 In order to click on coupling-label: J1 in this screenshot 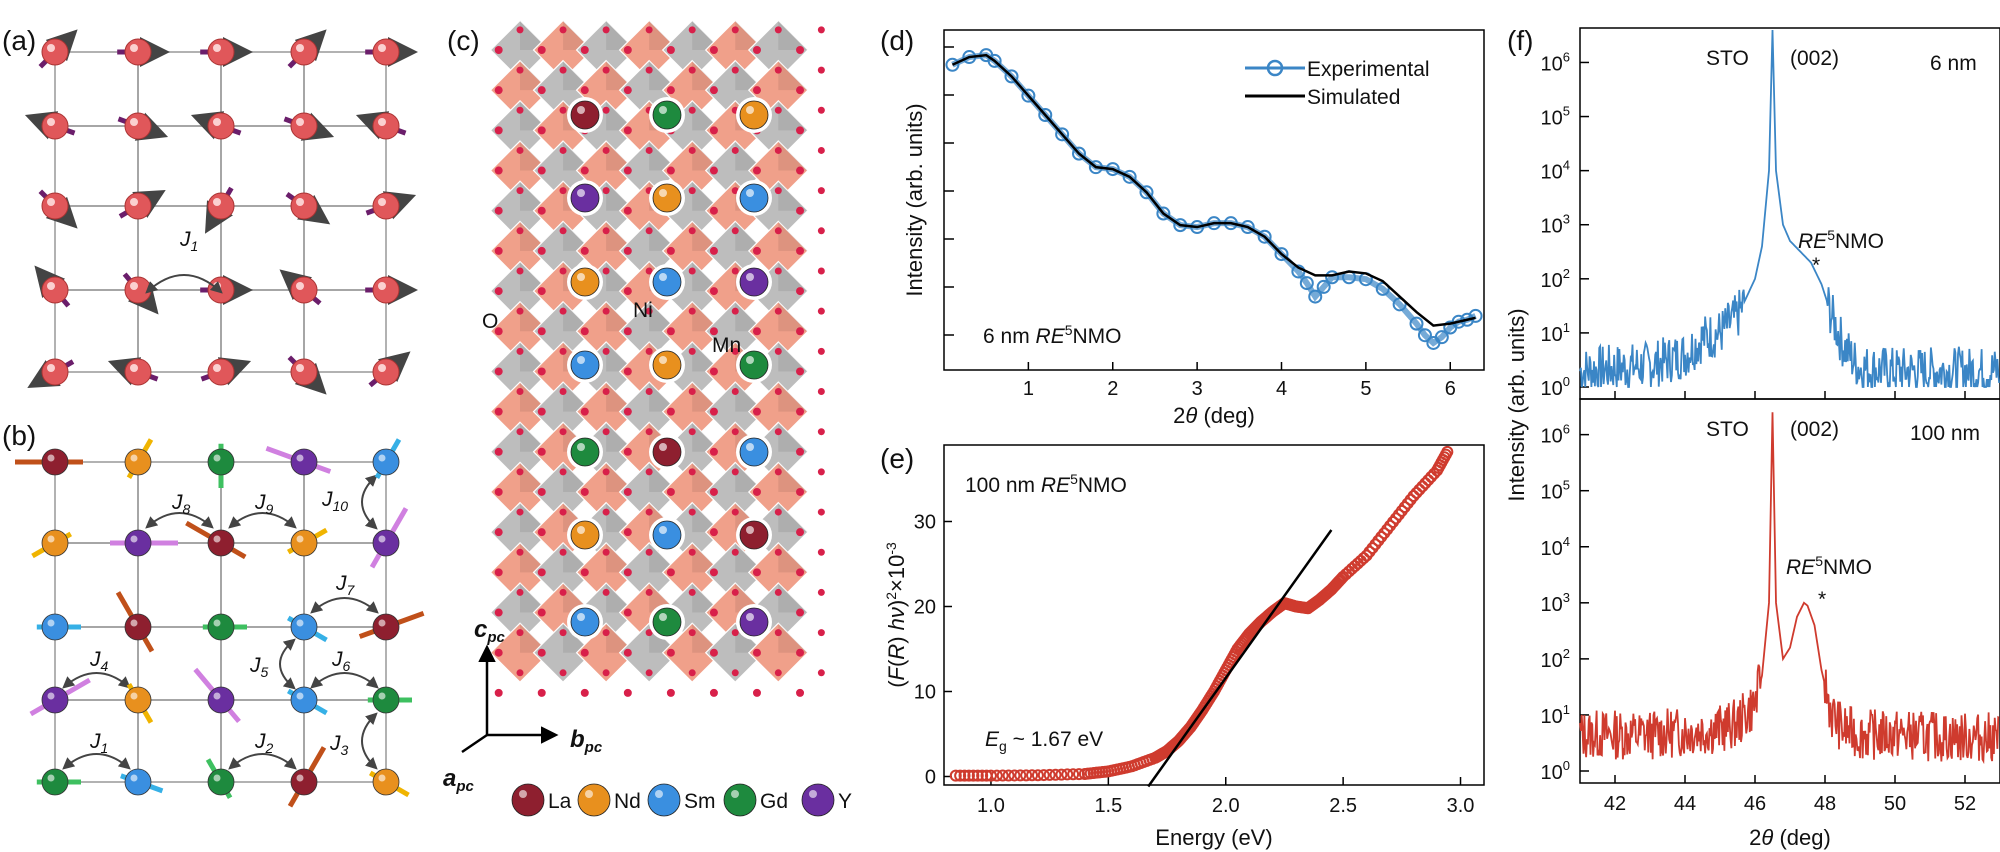, I will do `click(98, 743)`.